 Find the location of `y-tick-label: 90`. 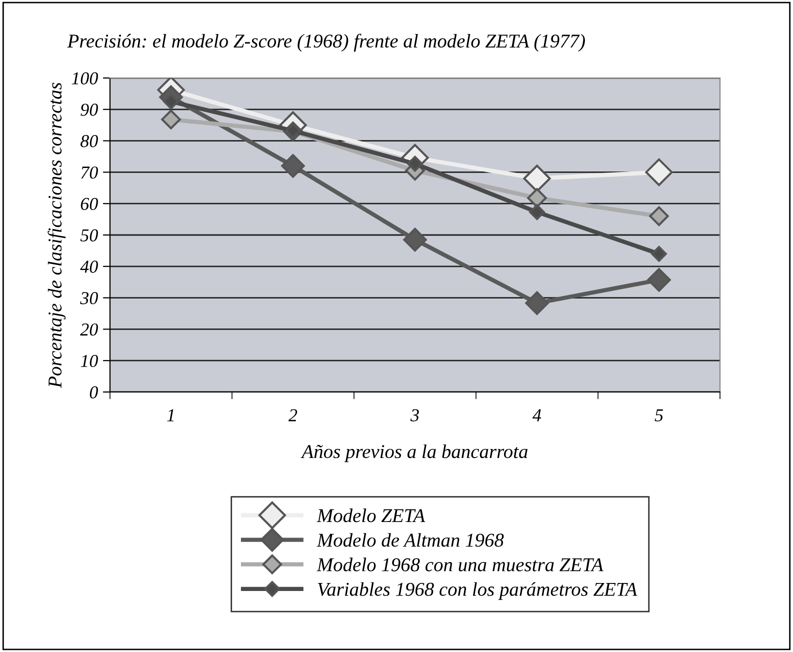

y-tick-label: 90 is located at coordinates (89, 110).